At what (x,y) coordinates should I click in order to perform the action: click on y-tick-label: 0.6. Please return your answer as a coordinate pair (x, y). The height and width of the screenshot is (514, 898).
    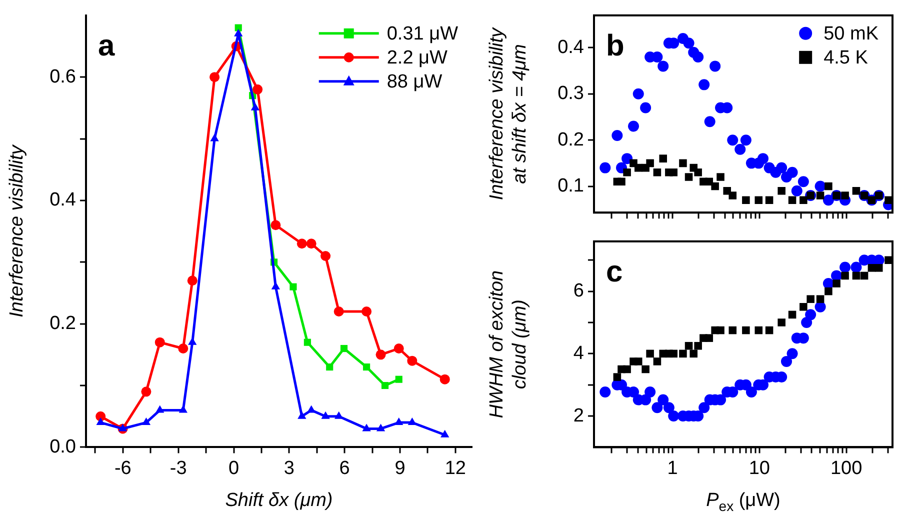
    Looking at the image, I should click on (63, 77).